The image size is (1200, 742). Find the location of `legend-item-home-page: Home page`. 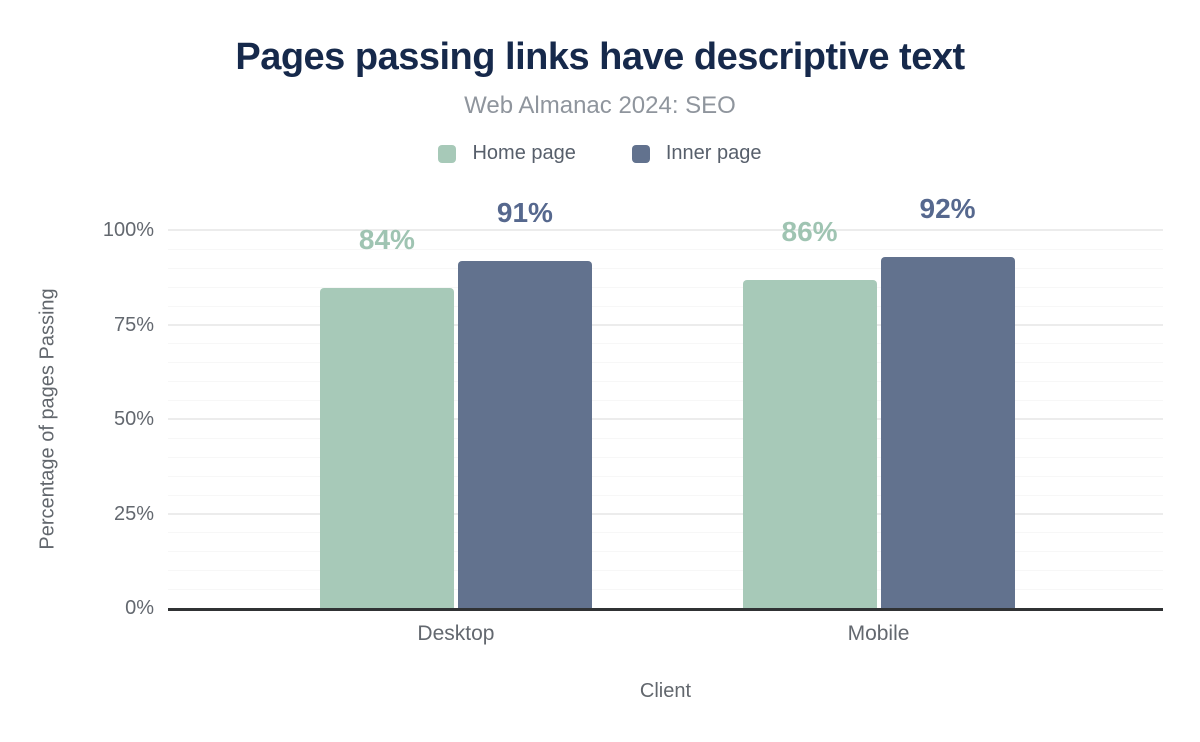

legend-item-home-page: Home page is located at coordinates (507, 153).